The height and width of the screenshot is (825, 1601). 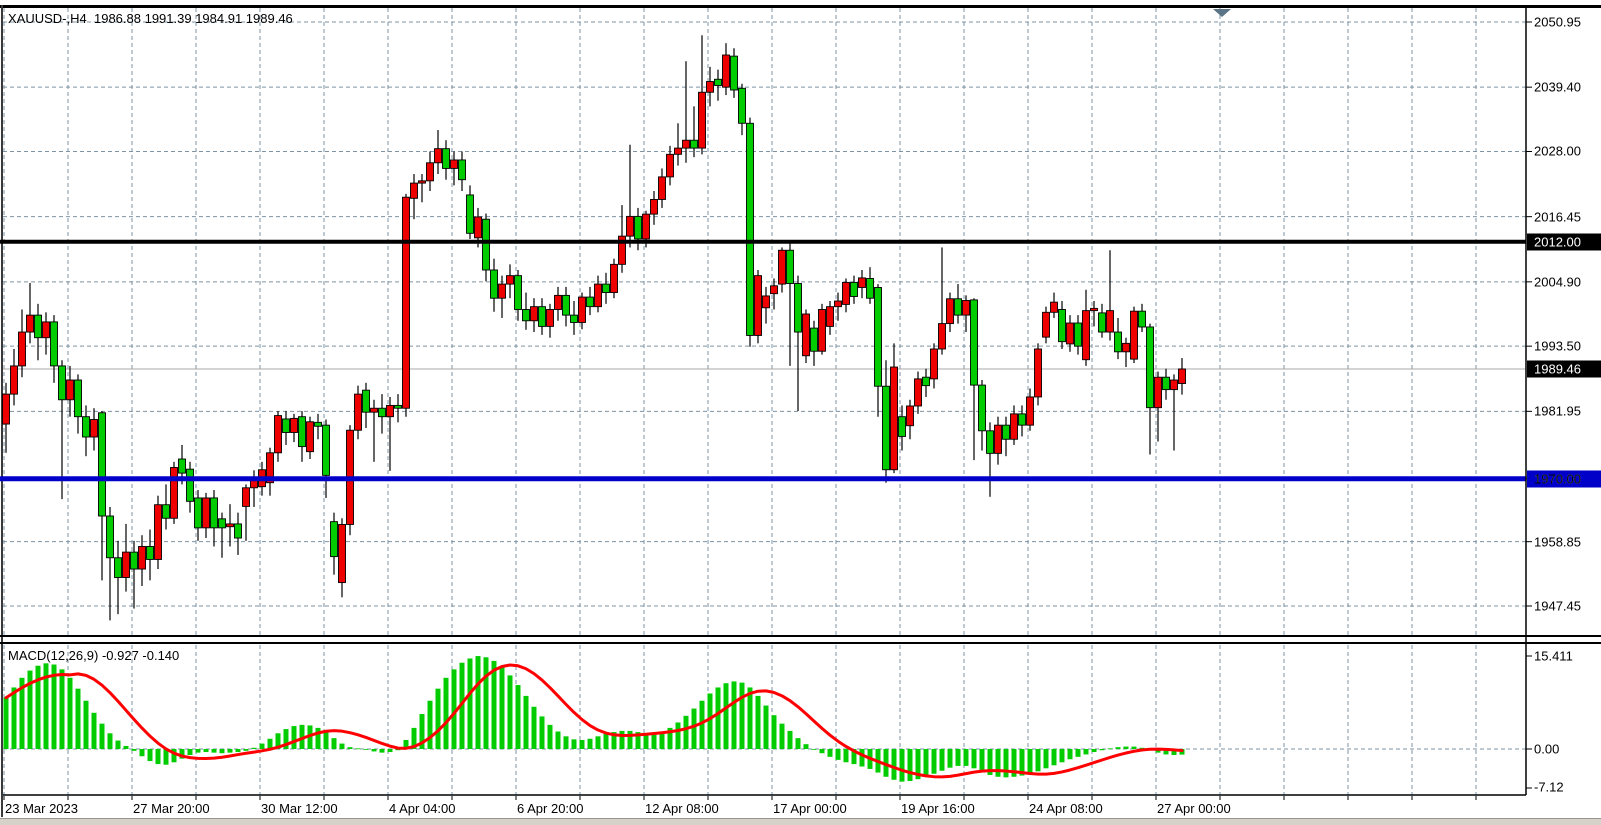 What do you see at coordinates (1557, 151) in the screenshot?
I see `price-axis-label: 2028.00` at bounding box center [1557, 151].